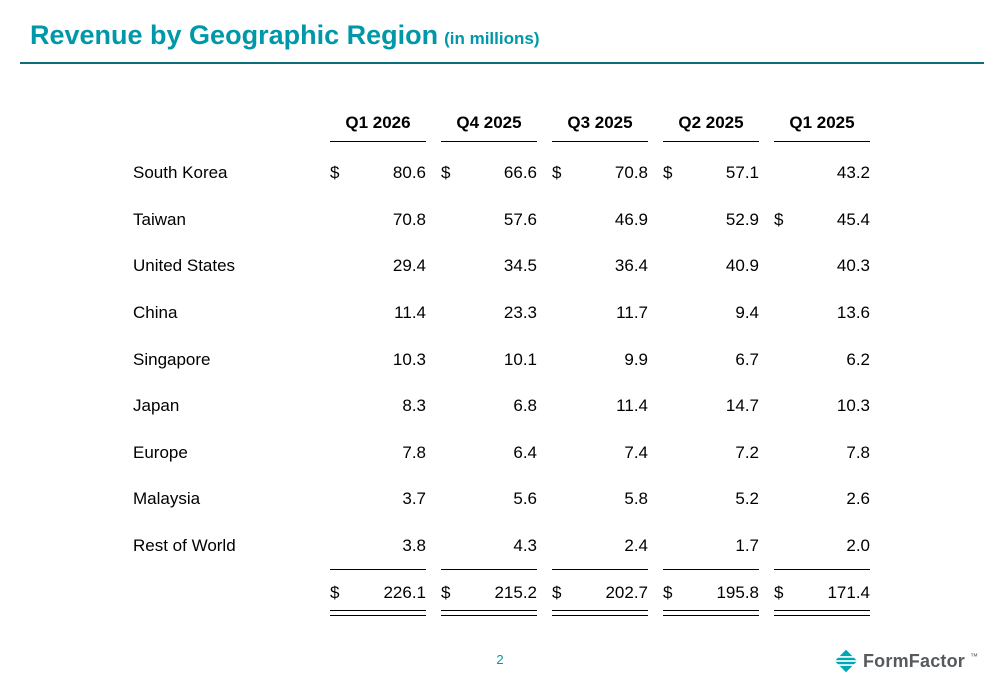  Describe the element at coordinates (858, 499) in the screenshot. I see `value: 2.6` at that location.